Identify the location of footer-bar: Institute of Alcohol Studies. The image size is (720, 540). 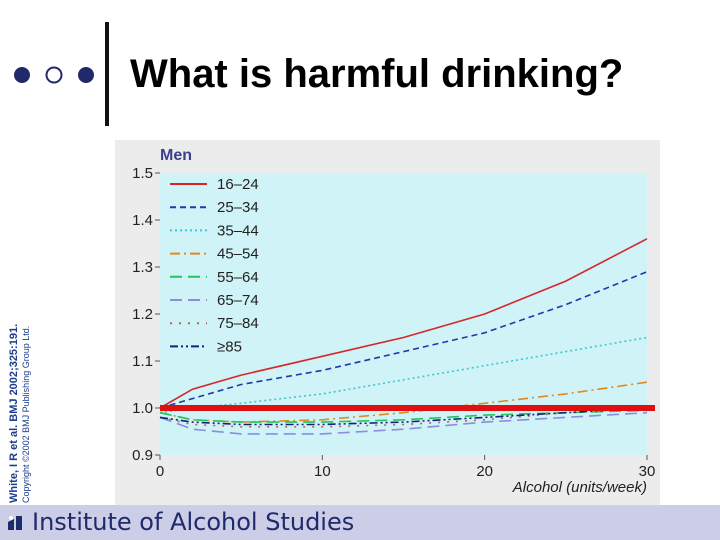
(360, 522).